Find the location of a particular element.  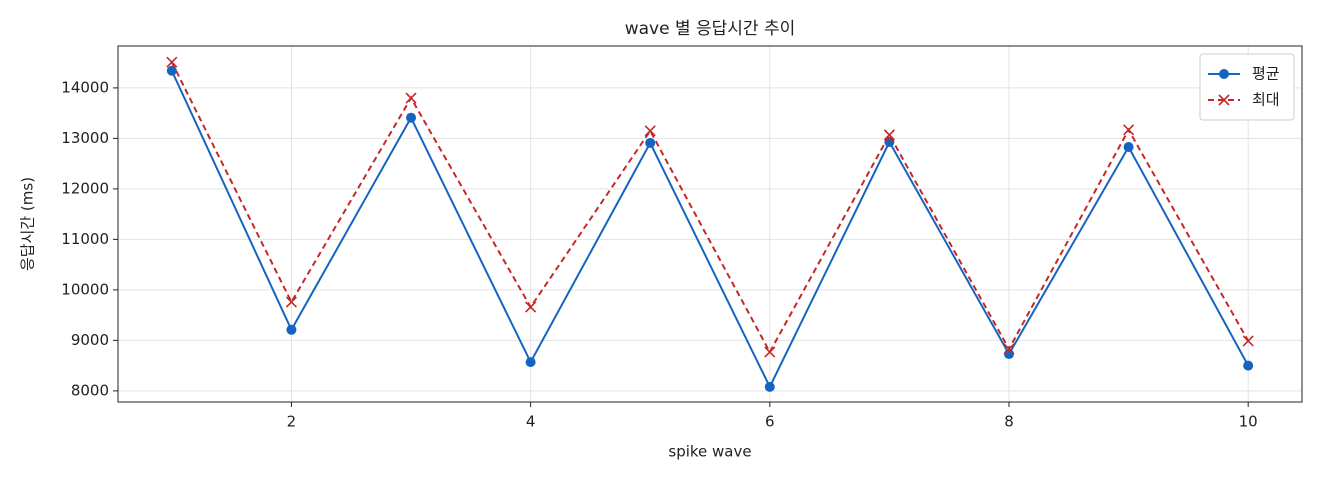

y-tick-label: 11000 is located at coordinates (85, 239).